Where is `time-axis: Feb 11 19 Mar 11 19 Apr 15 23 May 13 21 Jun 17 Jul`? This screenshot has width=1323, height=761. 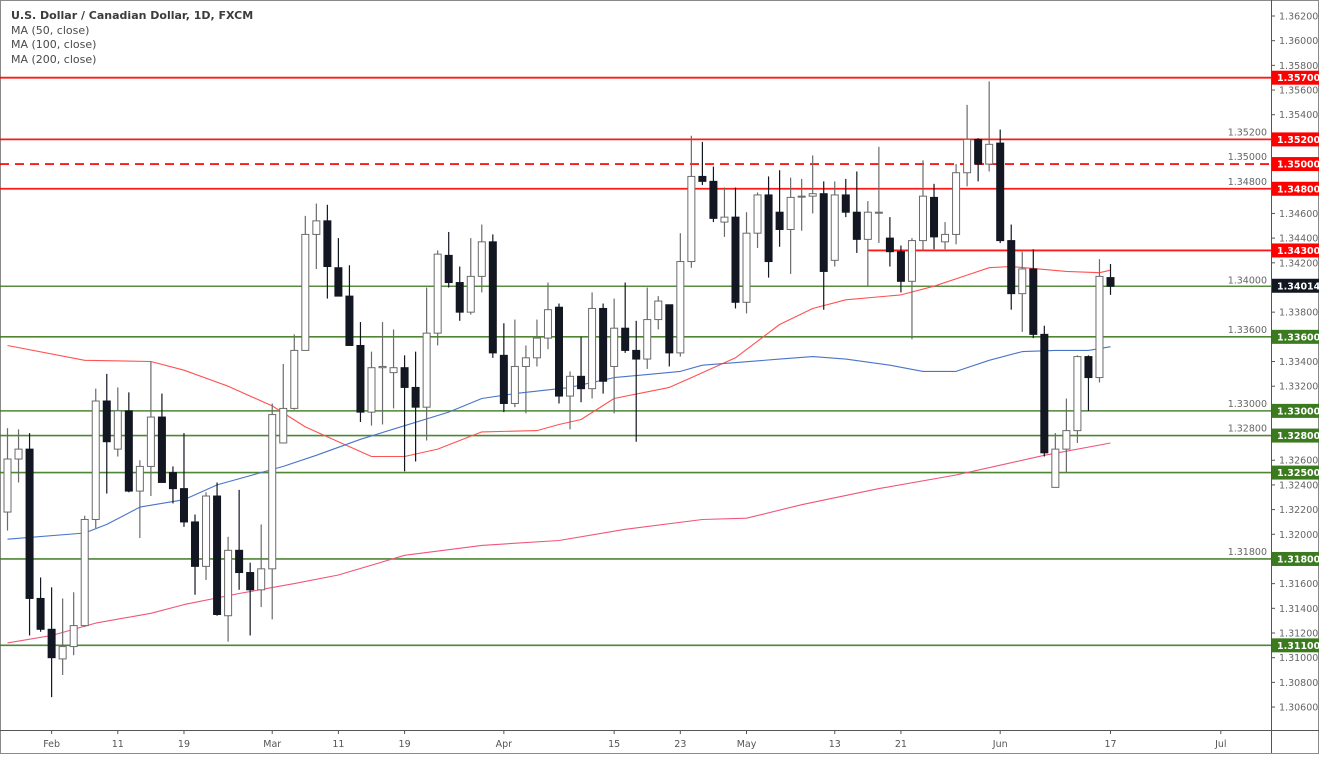 time-axis: Feb 11 19 Mar 11 19 Apr 15 23 May 13 21 Jun 17 Jul is located at coordinates (635, 740).